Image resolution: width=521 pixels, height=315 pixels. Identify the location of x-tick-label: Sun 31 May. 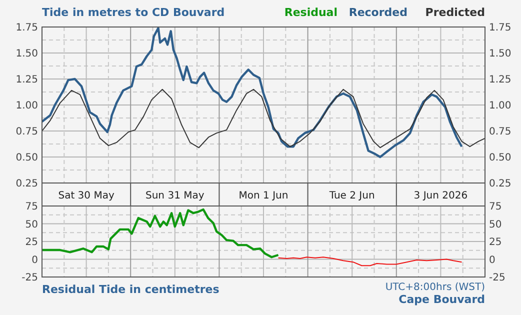
(175, 196).